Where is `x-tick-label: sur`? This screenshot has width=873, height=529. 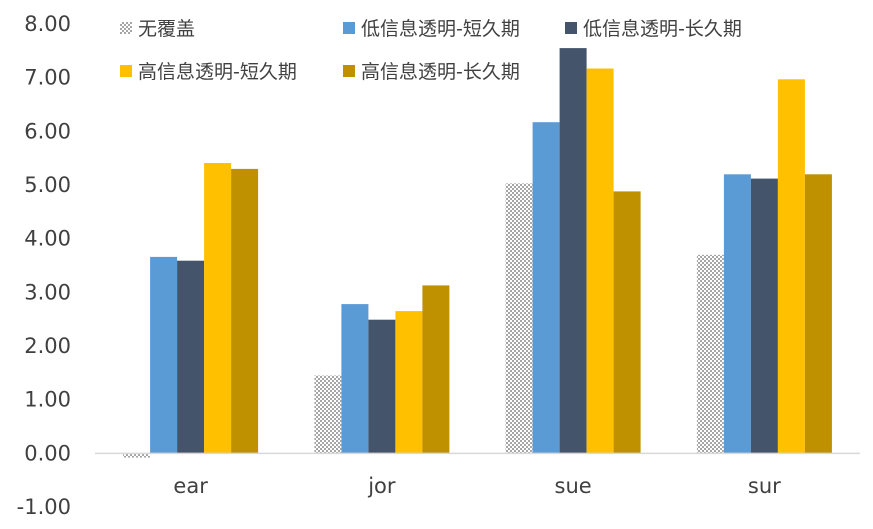
x-tick-label: sur is located at coordinates (764, 486).